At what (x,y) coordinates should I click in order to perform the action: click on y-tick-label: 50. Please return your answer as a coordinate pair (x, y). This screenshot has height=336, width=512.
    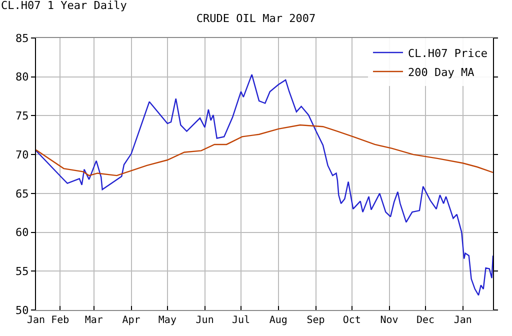
    Looking at the image, I should click on (22, 310).